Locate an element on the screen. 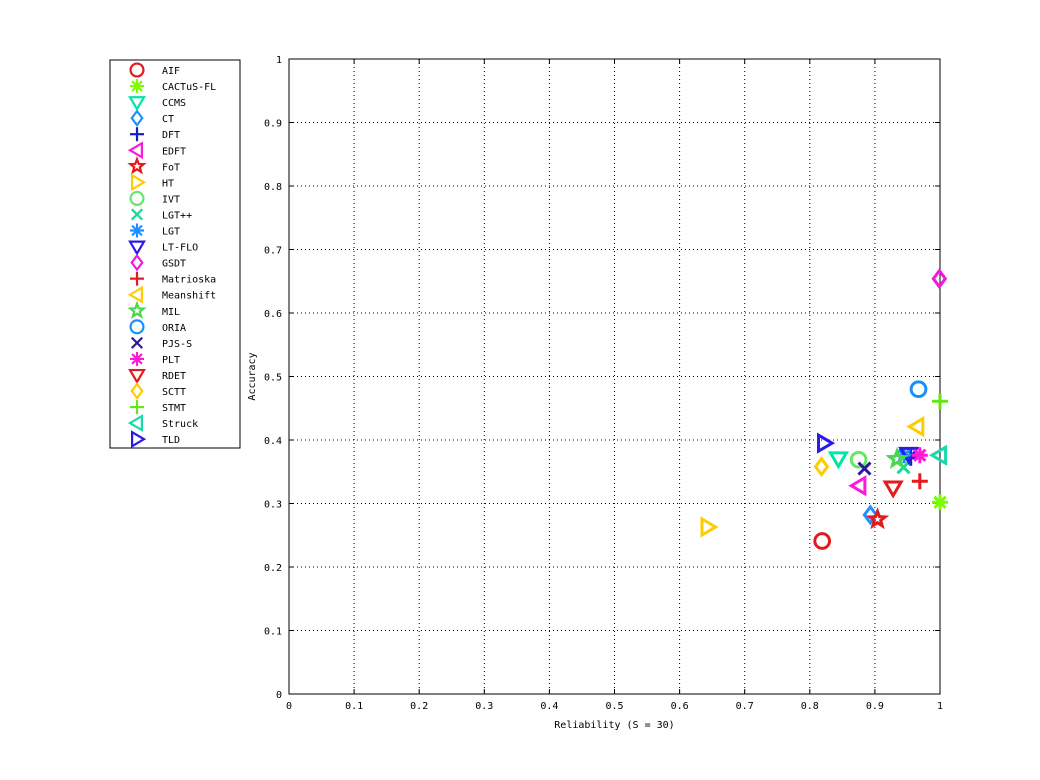 This screenshot has height=780, width=1040. legend-label: LGT is located at coordinates (171, 232).